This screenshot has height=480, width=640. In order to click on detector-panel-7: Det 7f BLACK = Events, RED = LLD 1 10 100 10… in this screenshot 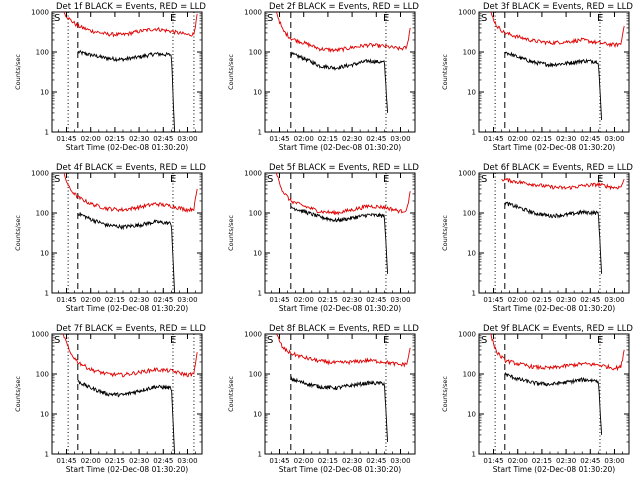, I will do `click(110, 399)`.